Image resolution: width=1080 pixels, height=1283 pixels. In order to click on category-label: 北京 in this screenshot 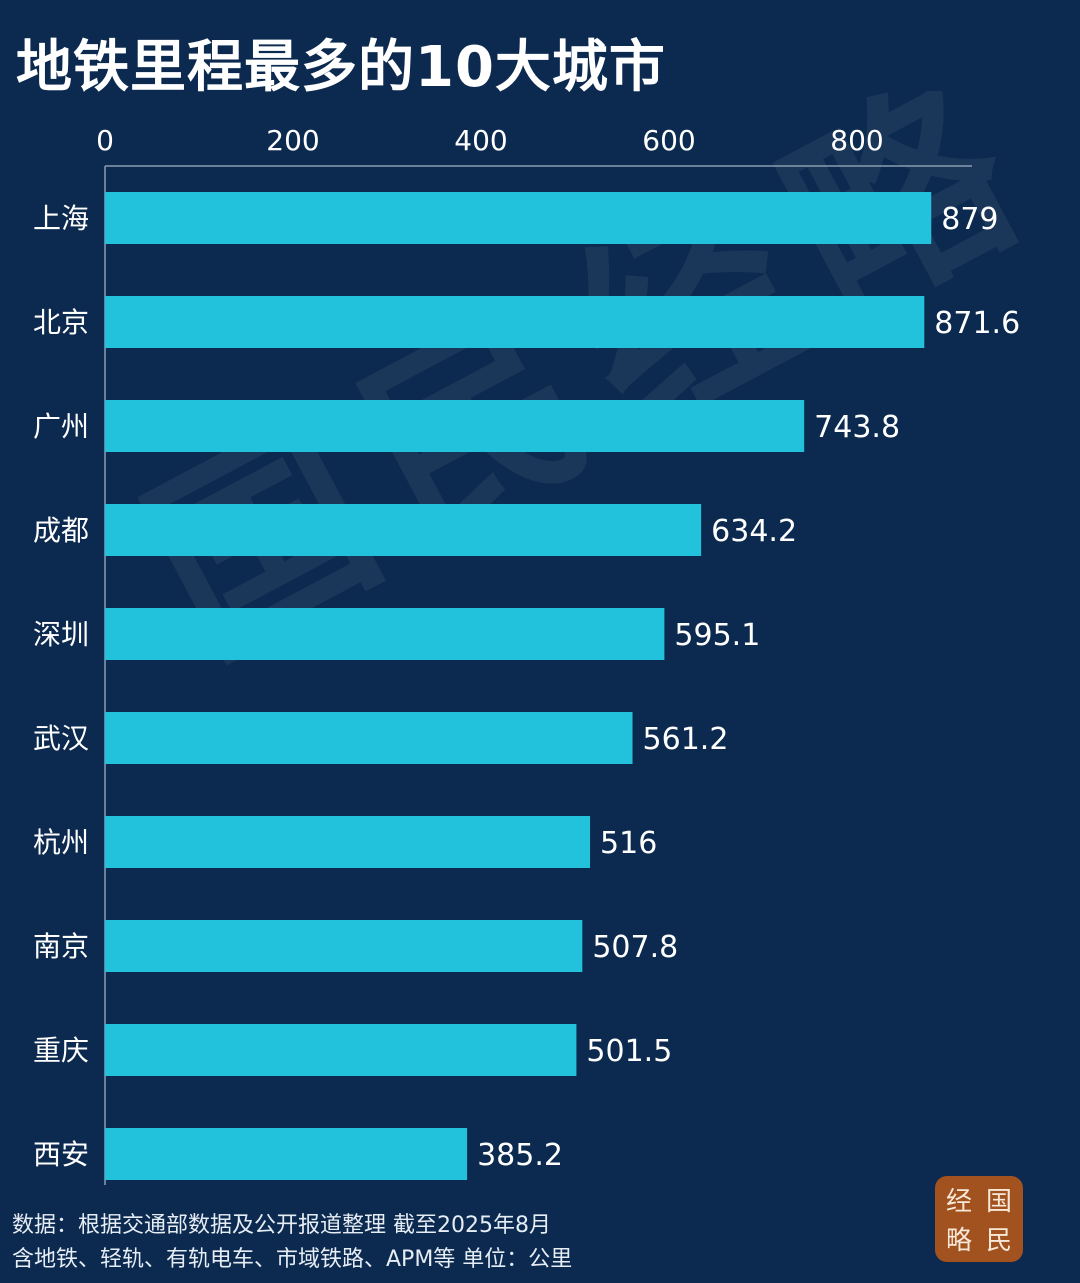, I will do `click(61, 322)`.